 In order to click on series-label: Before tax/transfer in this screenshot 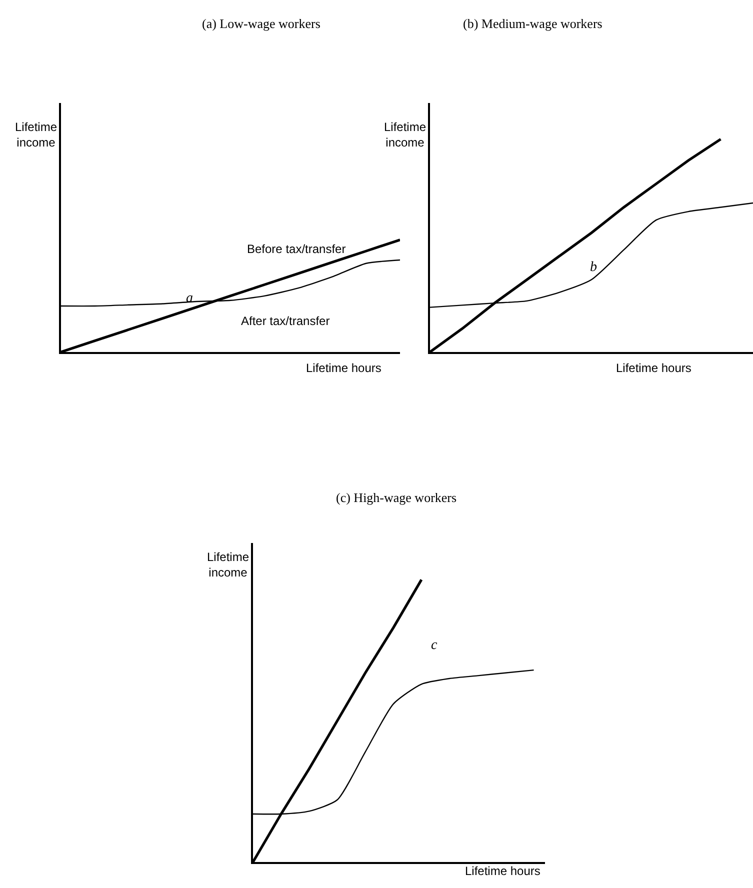, I will do `click(296, 249)`.